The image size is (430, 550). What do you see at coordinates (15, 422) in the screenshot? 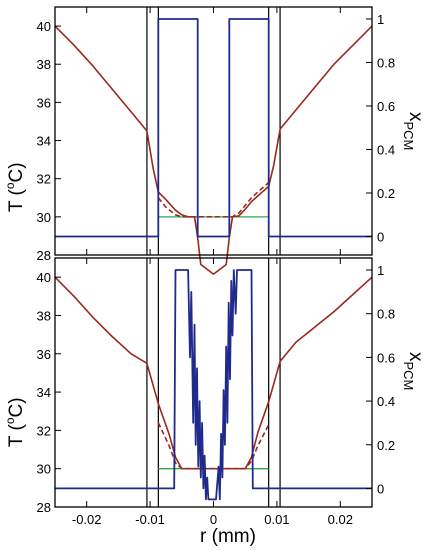
I see `ylabel-left-bottom: T (oC)` at bounding box center [15, 422].